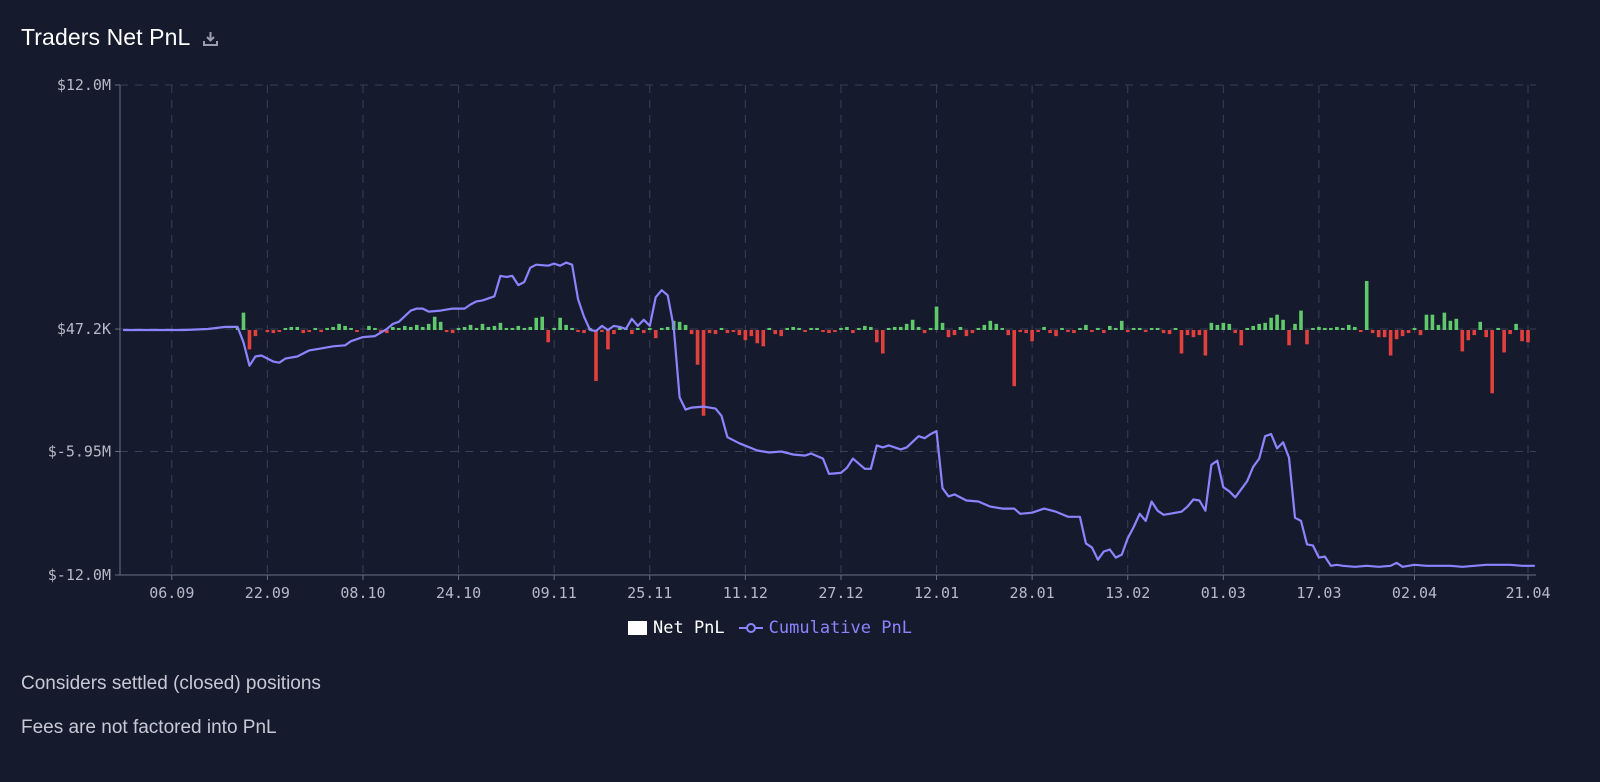  I want to click on x-tick-label: 21.04, so click(1527, 593).